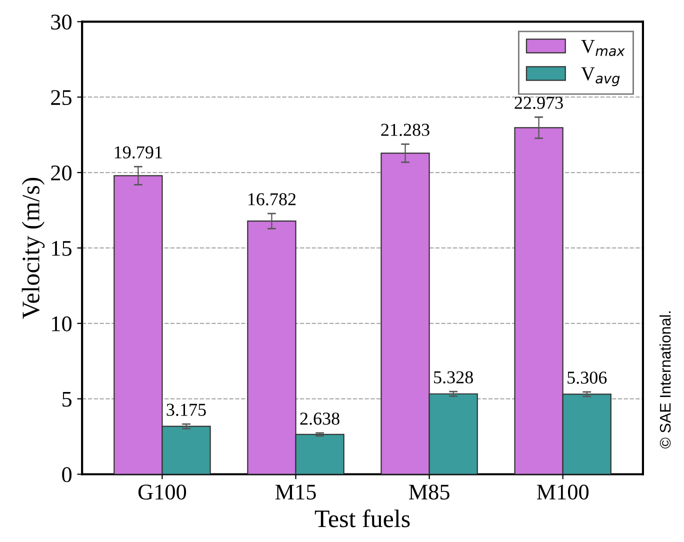  I want to click on y-axis-title: Velocity (m/s), so click(33, 248).